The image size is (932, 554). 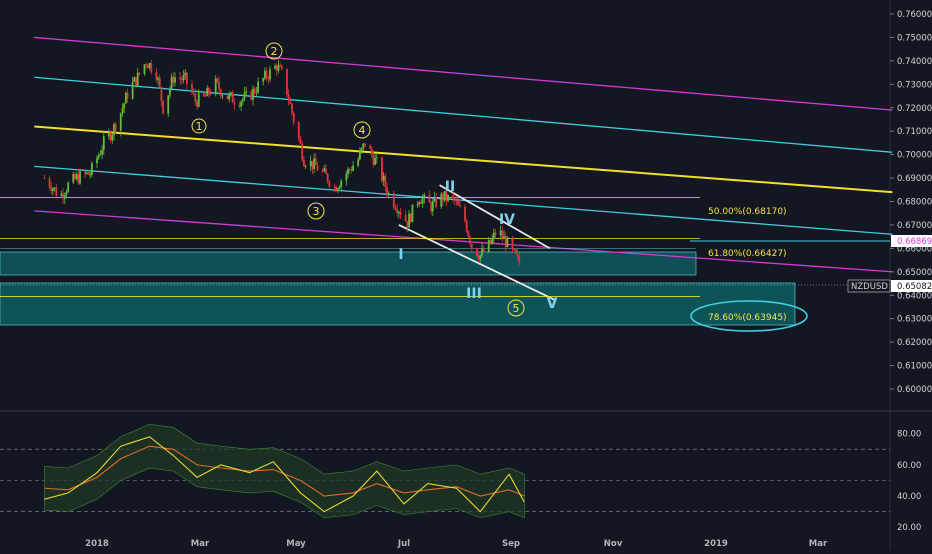 I want to click on wave-label-1: 1, so click(x=199, y=126).